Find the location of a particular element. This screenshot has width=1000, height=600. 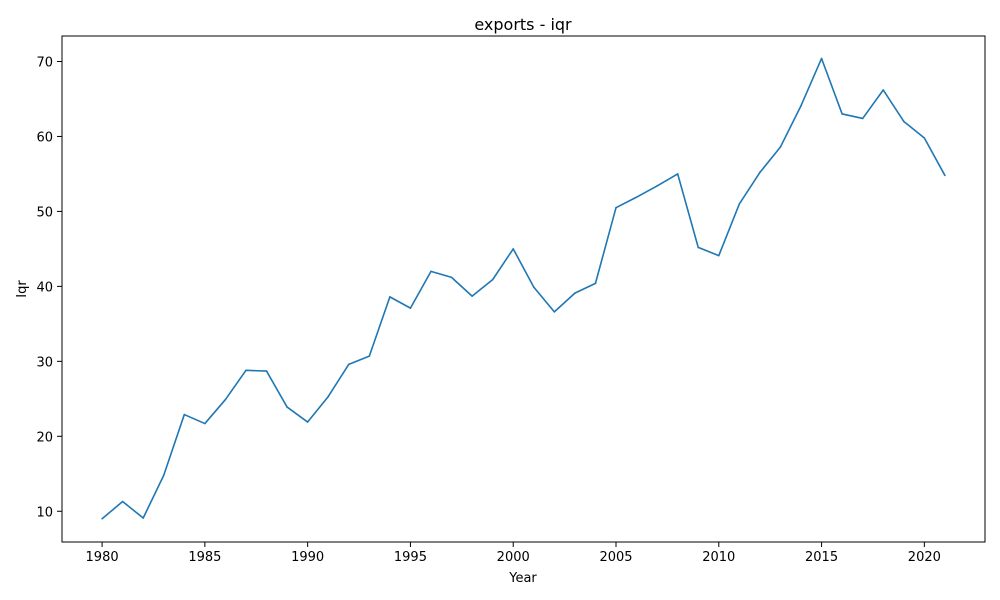

x-tick-label: 2020 is located at coordinates (924, 557).